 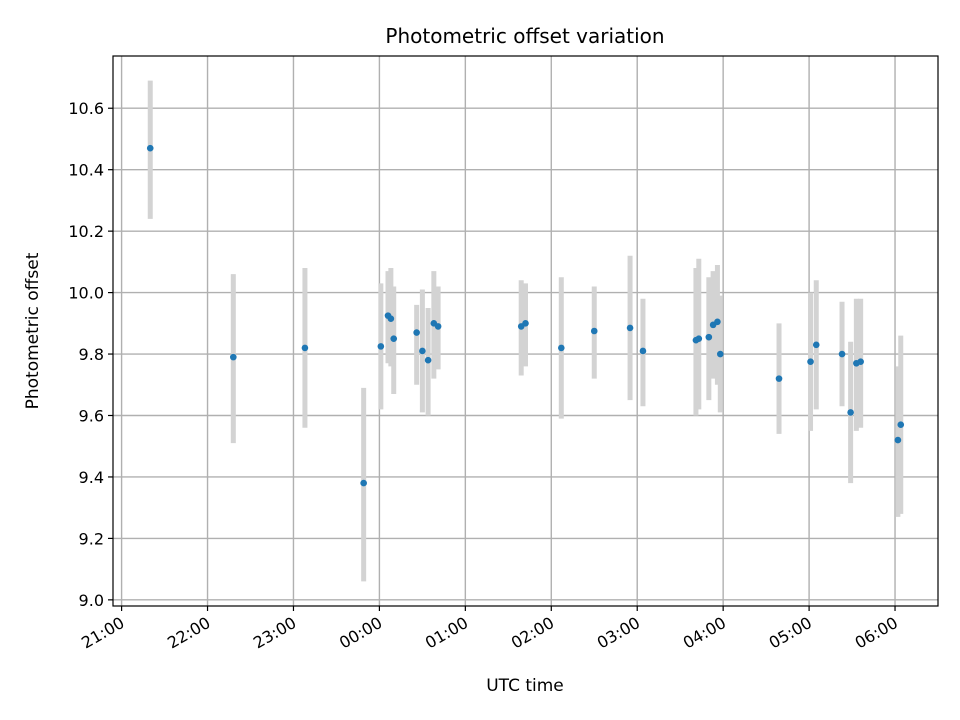 What do you see at coordinates (704, 633) in the screenshot?
I see `x-tick-label: 04:00` at bounding box center [704, 633].